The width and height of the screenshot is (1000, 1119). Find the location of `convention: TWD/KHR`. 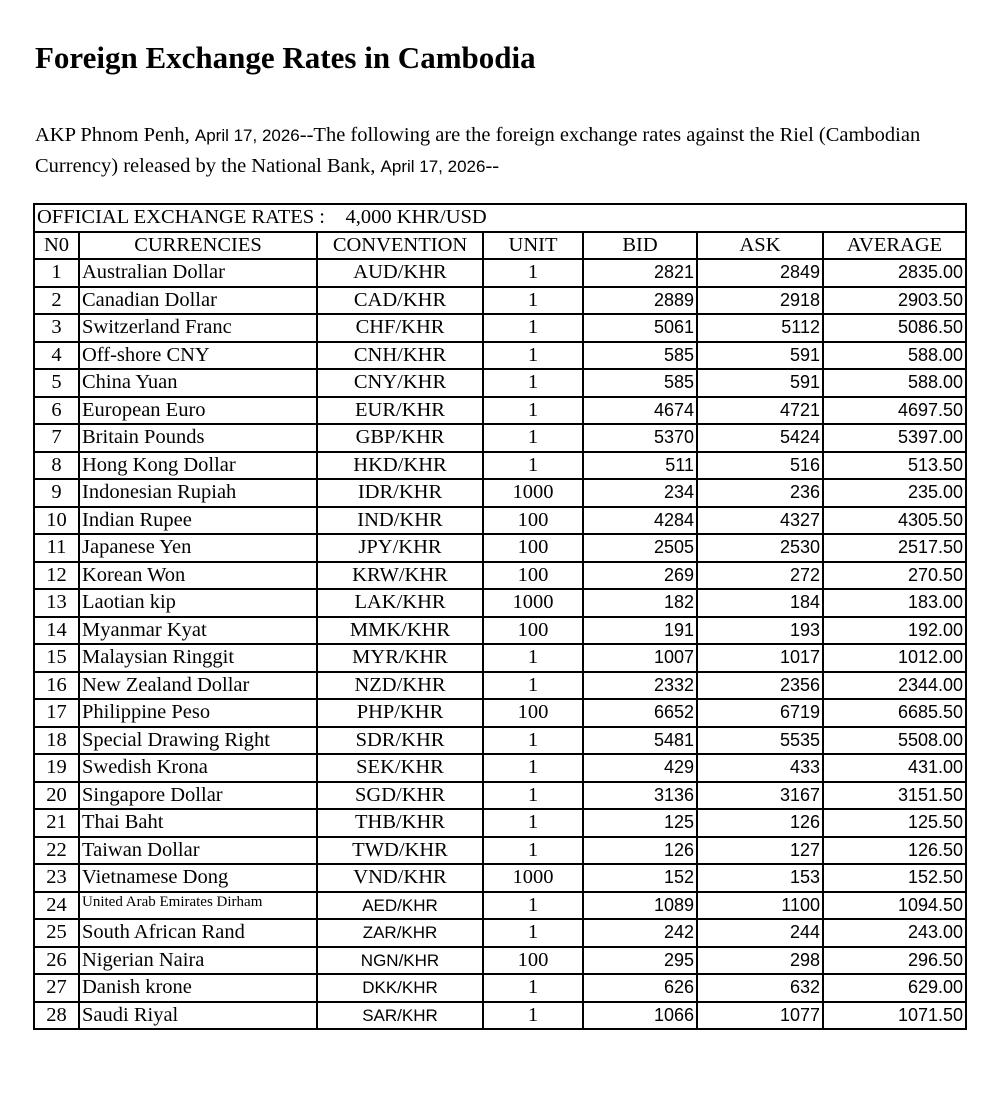

convention: TWD/KHR is located at coordinates (400, 850).